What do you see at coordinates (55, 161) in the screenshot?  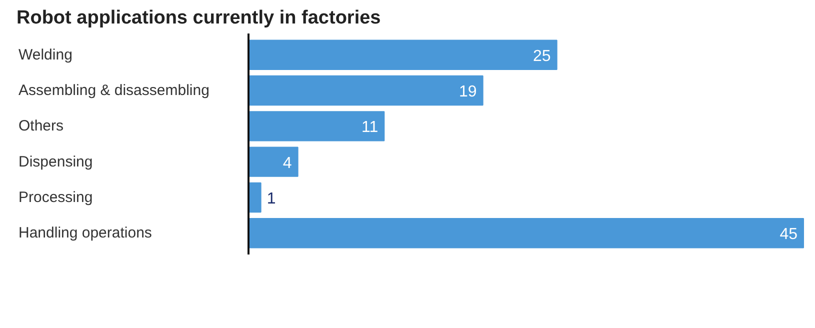 I see `y-tick-label: Dispensing` at bounding box center [55, 161].